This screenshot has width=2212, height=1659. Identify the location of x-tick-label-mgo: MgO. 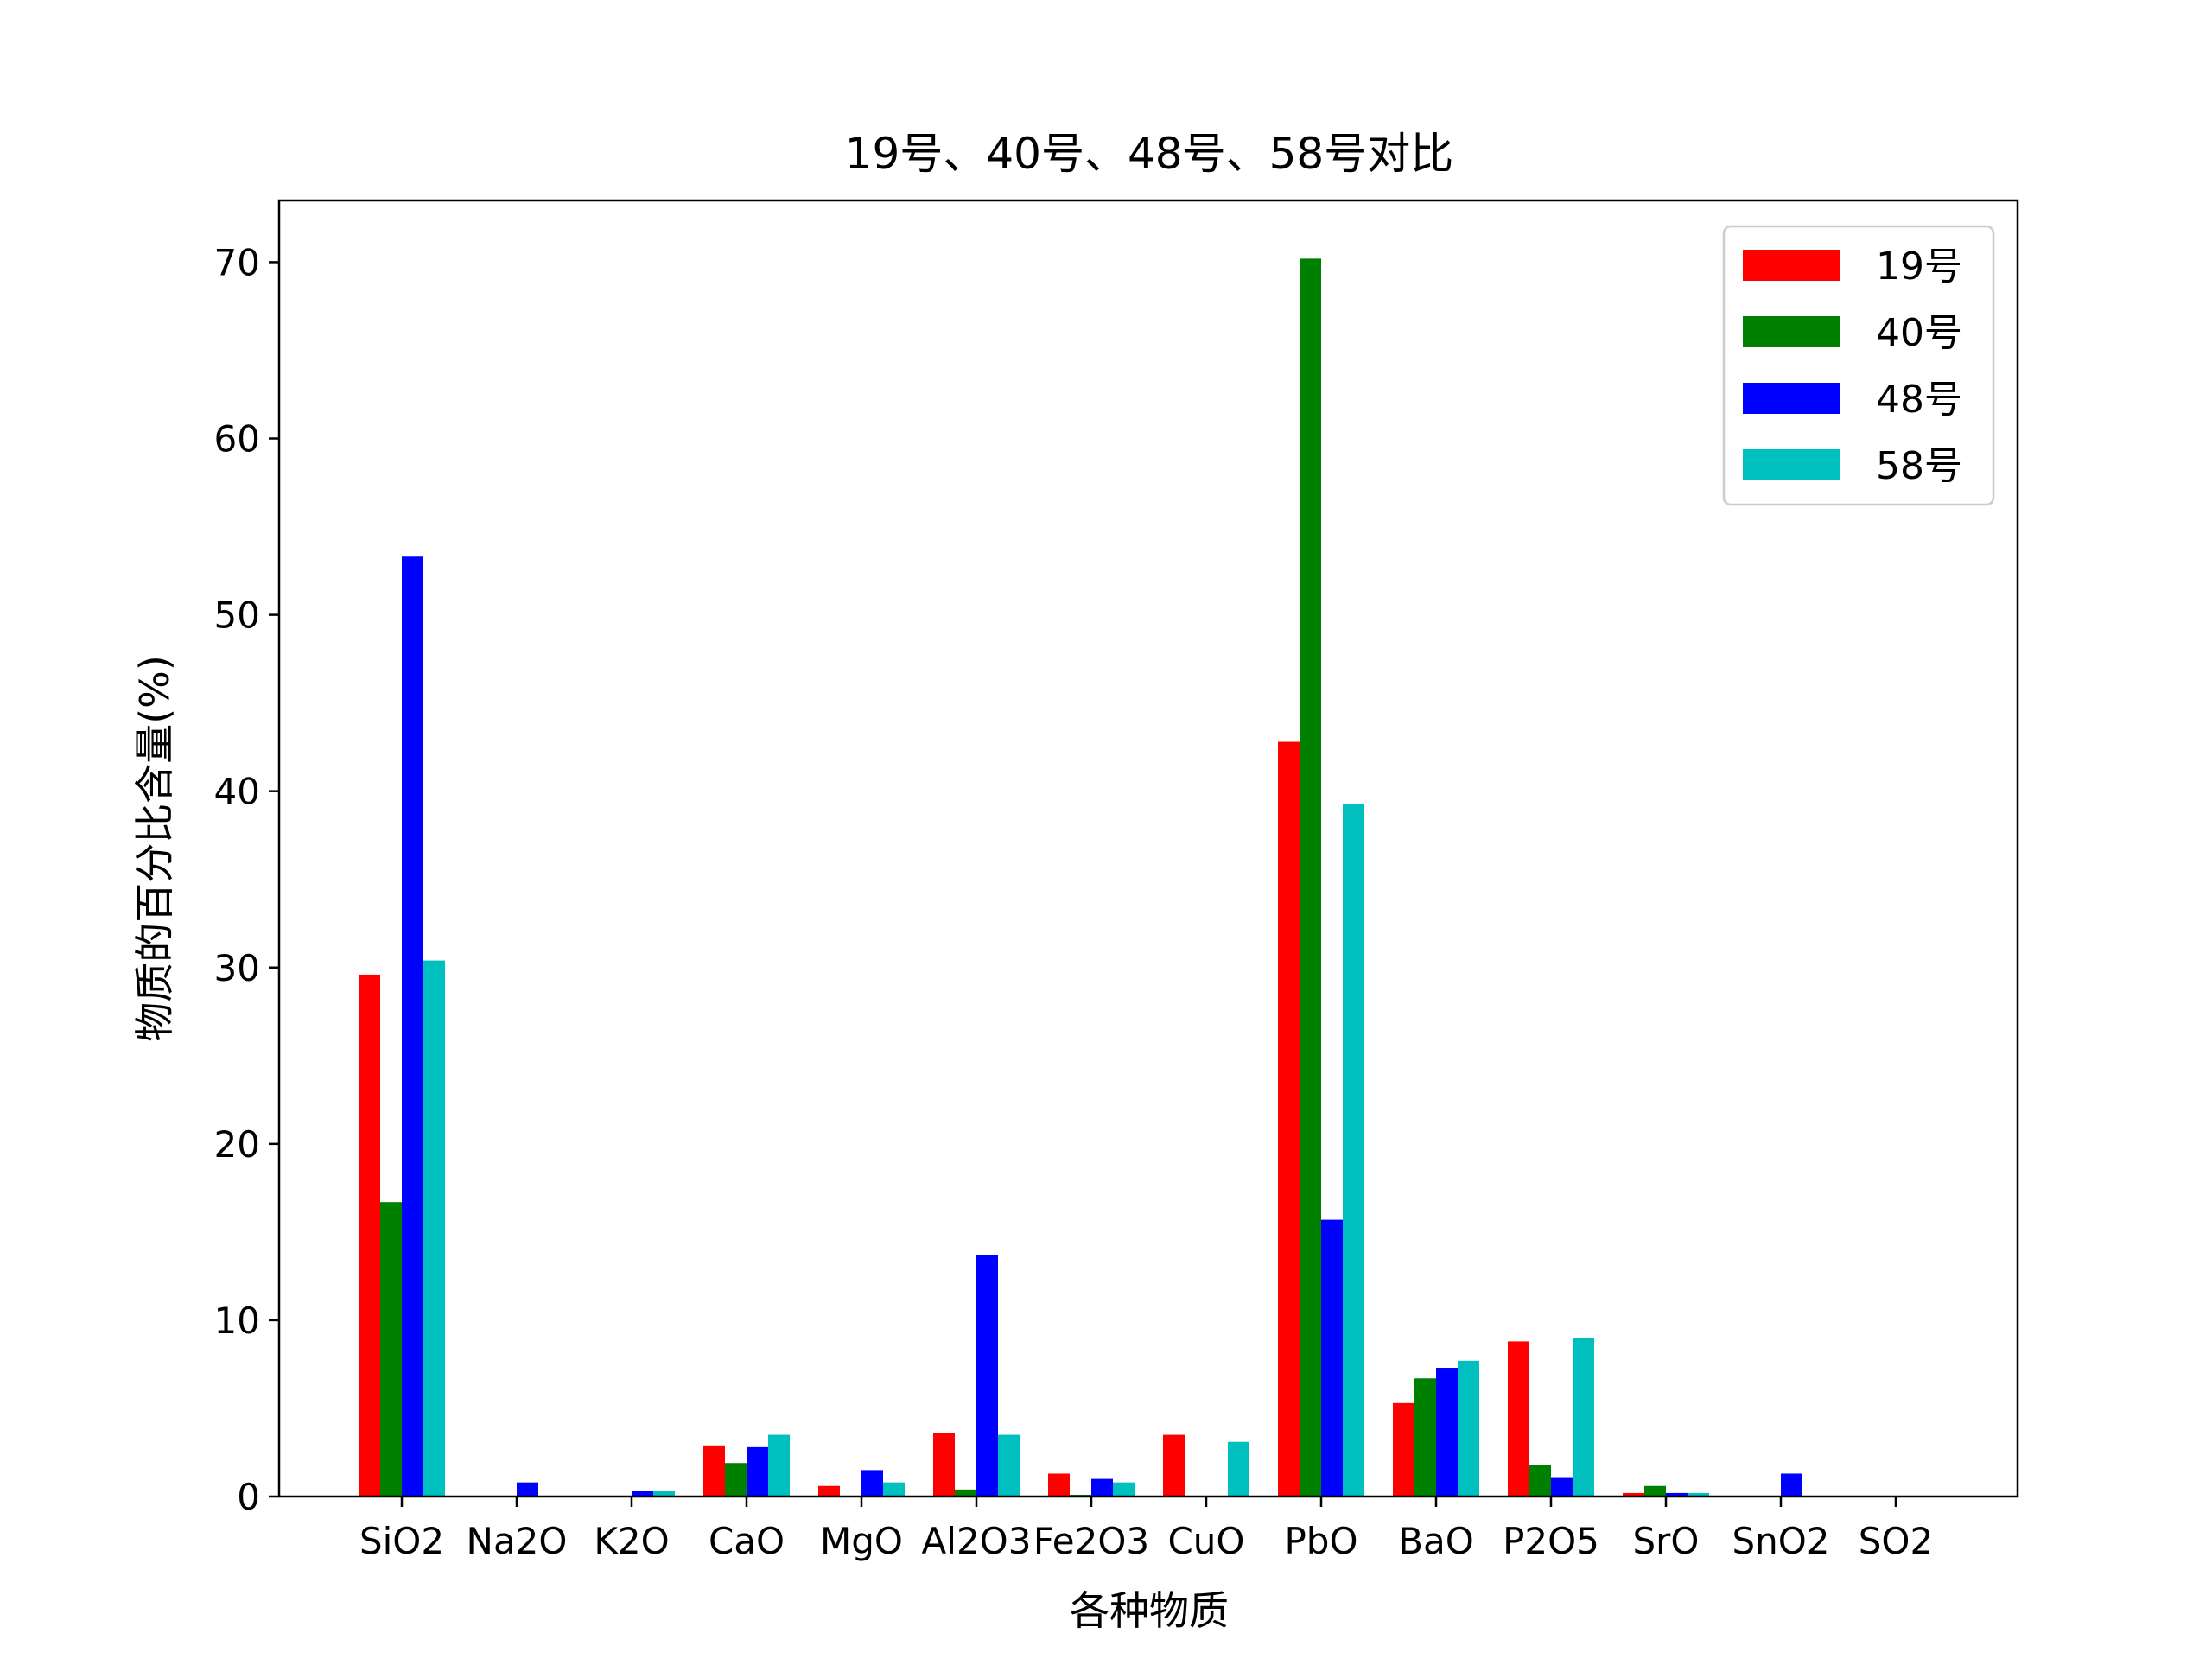
(861, 1541).